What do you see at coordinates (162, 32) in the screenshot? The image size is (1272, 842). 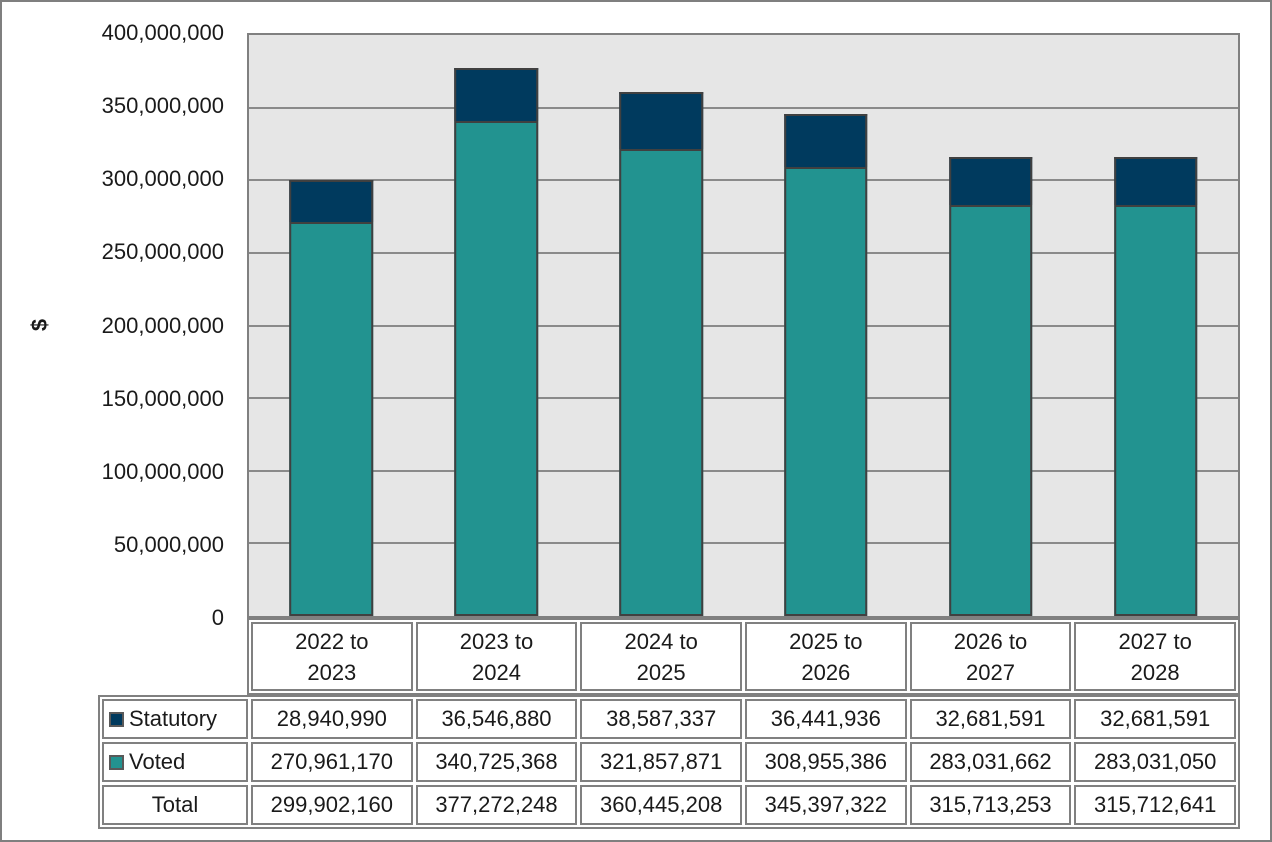 I see `y-tick-label: 400,000,000` at bounding box center [162, 32].